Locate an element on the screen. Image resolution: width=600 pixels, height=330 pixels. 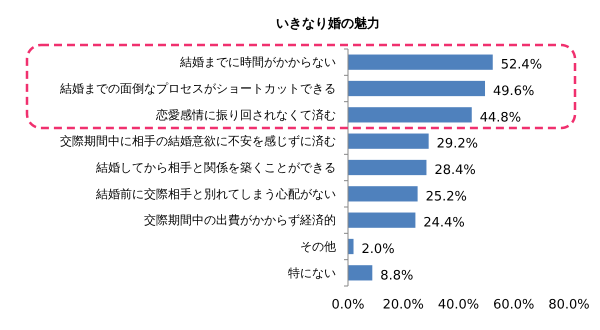
x-tick-label: 60.0% is located at coordinates (513, 305).